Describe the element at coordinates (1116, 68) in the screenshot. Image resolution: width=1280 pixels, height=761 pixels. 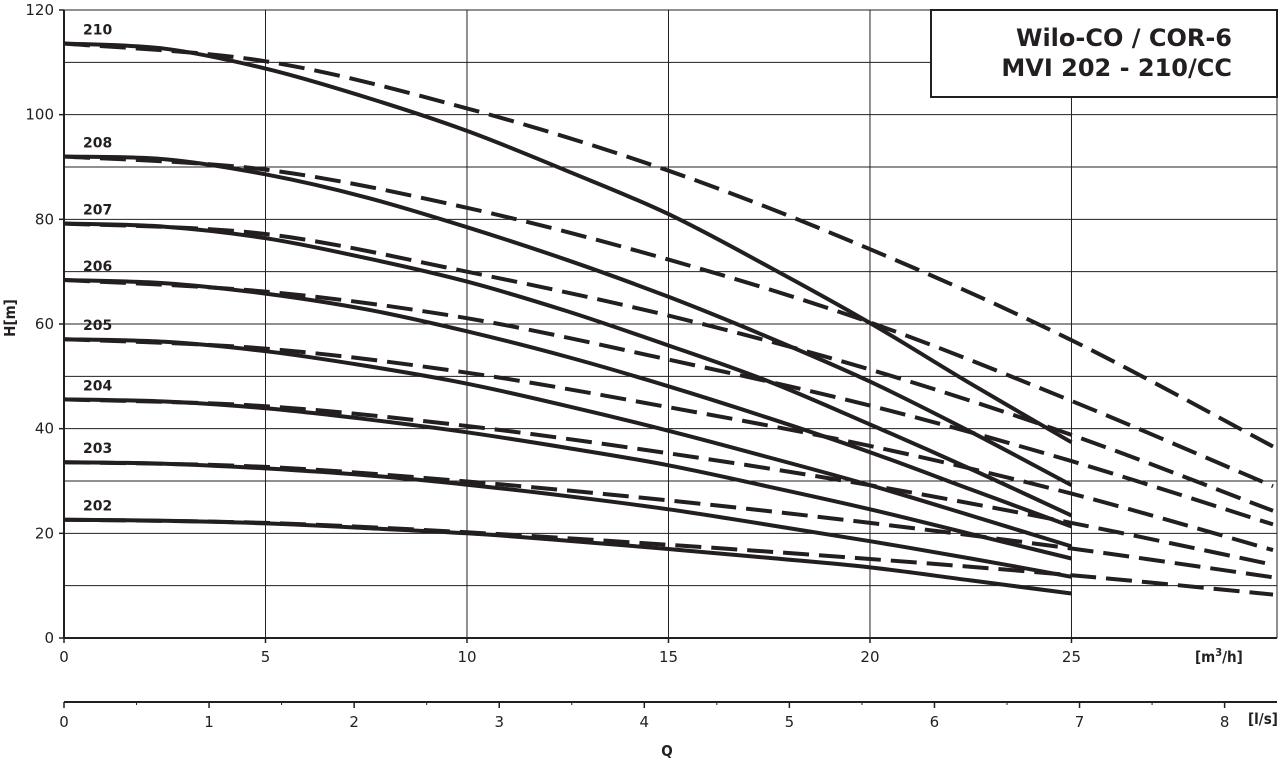
I see `chart-title-line-2: MVI 202 - 210/CC` at that location.